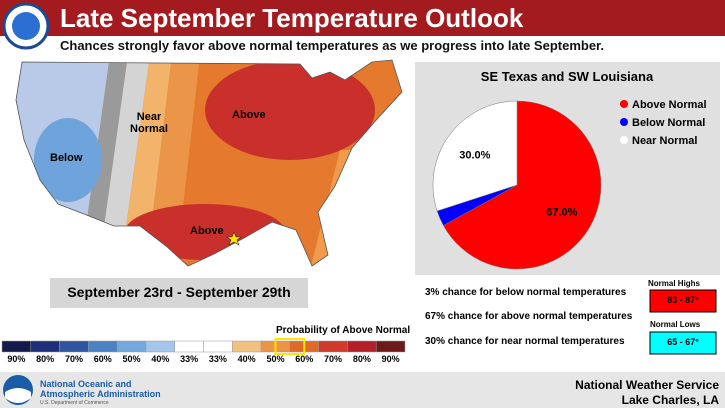 The image size is (725, 408). I want to click on footer-bar, so click(362, 390).